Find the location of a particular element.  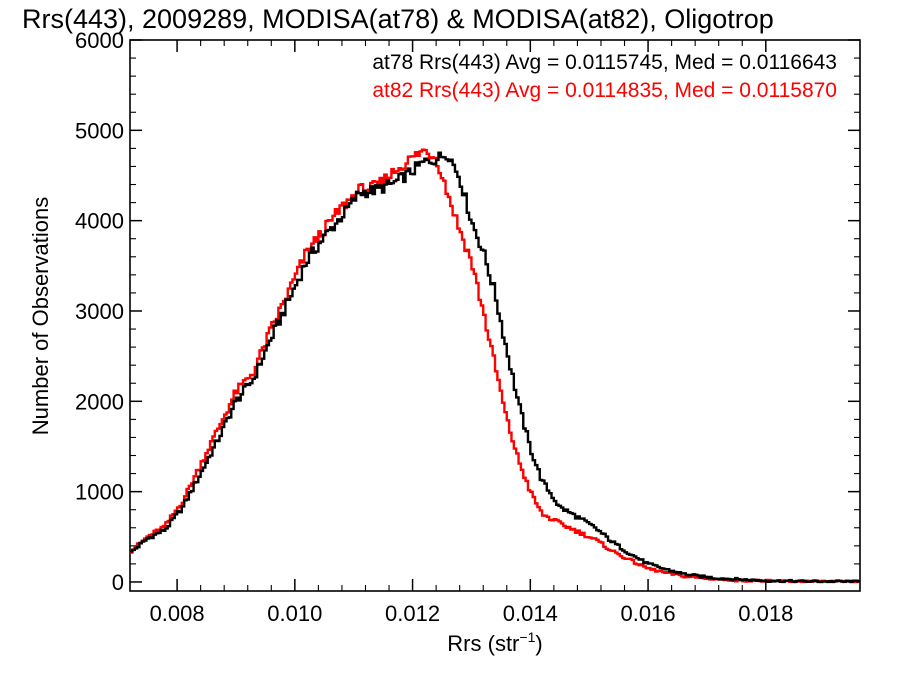

y-tick-label: 4000 is located at coordinates (99, 221).